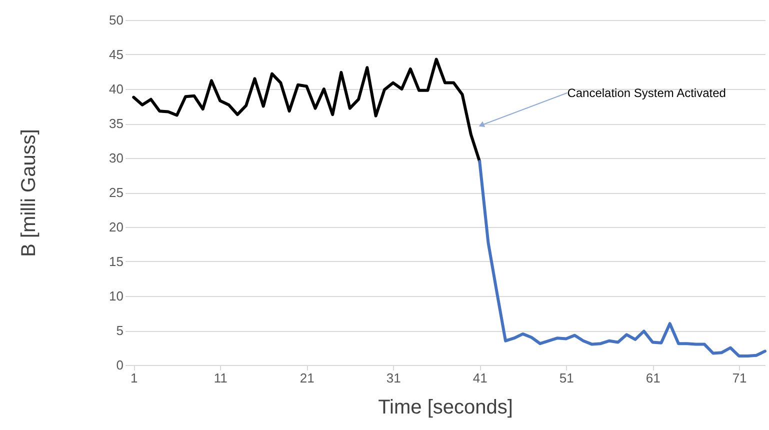 Image resolution: width=769 pixels, height=430 pixels. Describe the element at coordinates (480, 378) in the screenshot. I see `x-tick-label: 41` at that location.